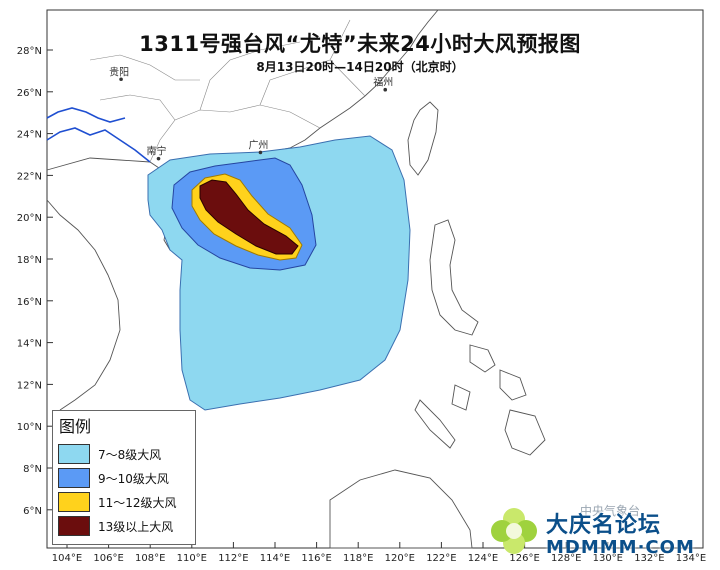 The image size is (720, 570). Describe the element at coordinates (400, 558) in the screenshot. I see `lon-label: 120°E` at that location.